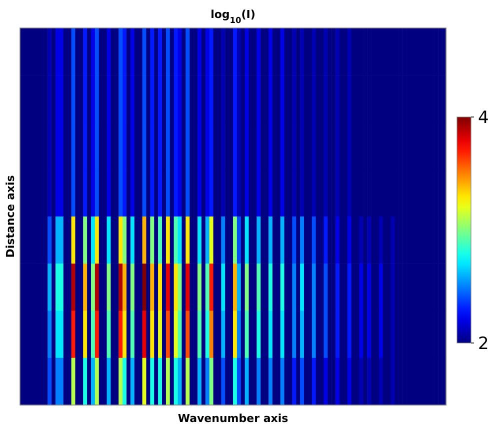  I want to click on y-axis-title: Distance axis, so click(10, 216).